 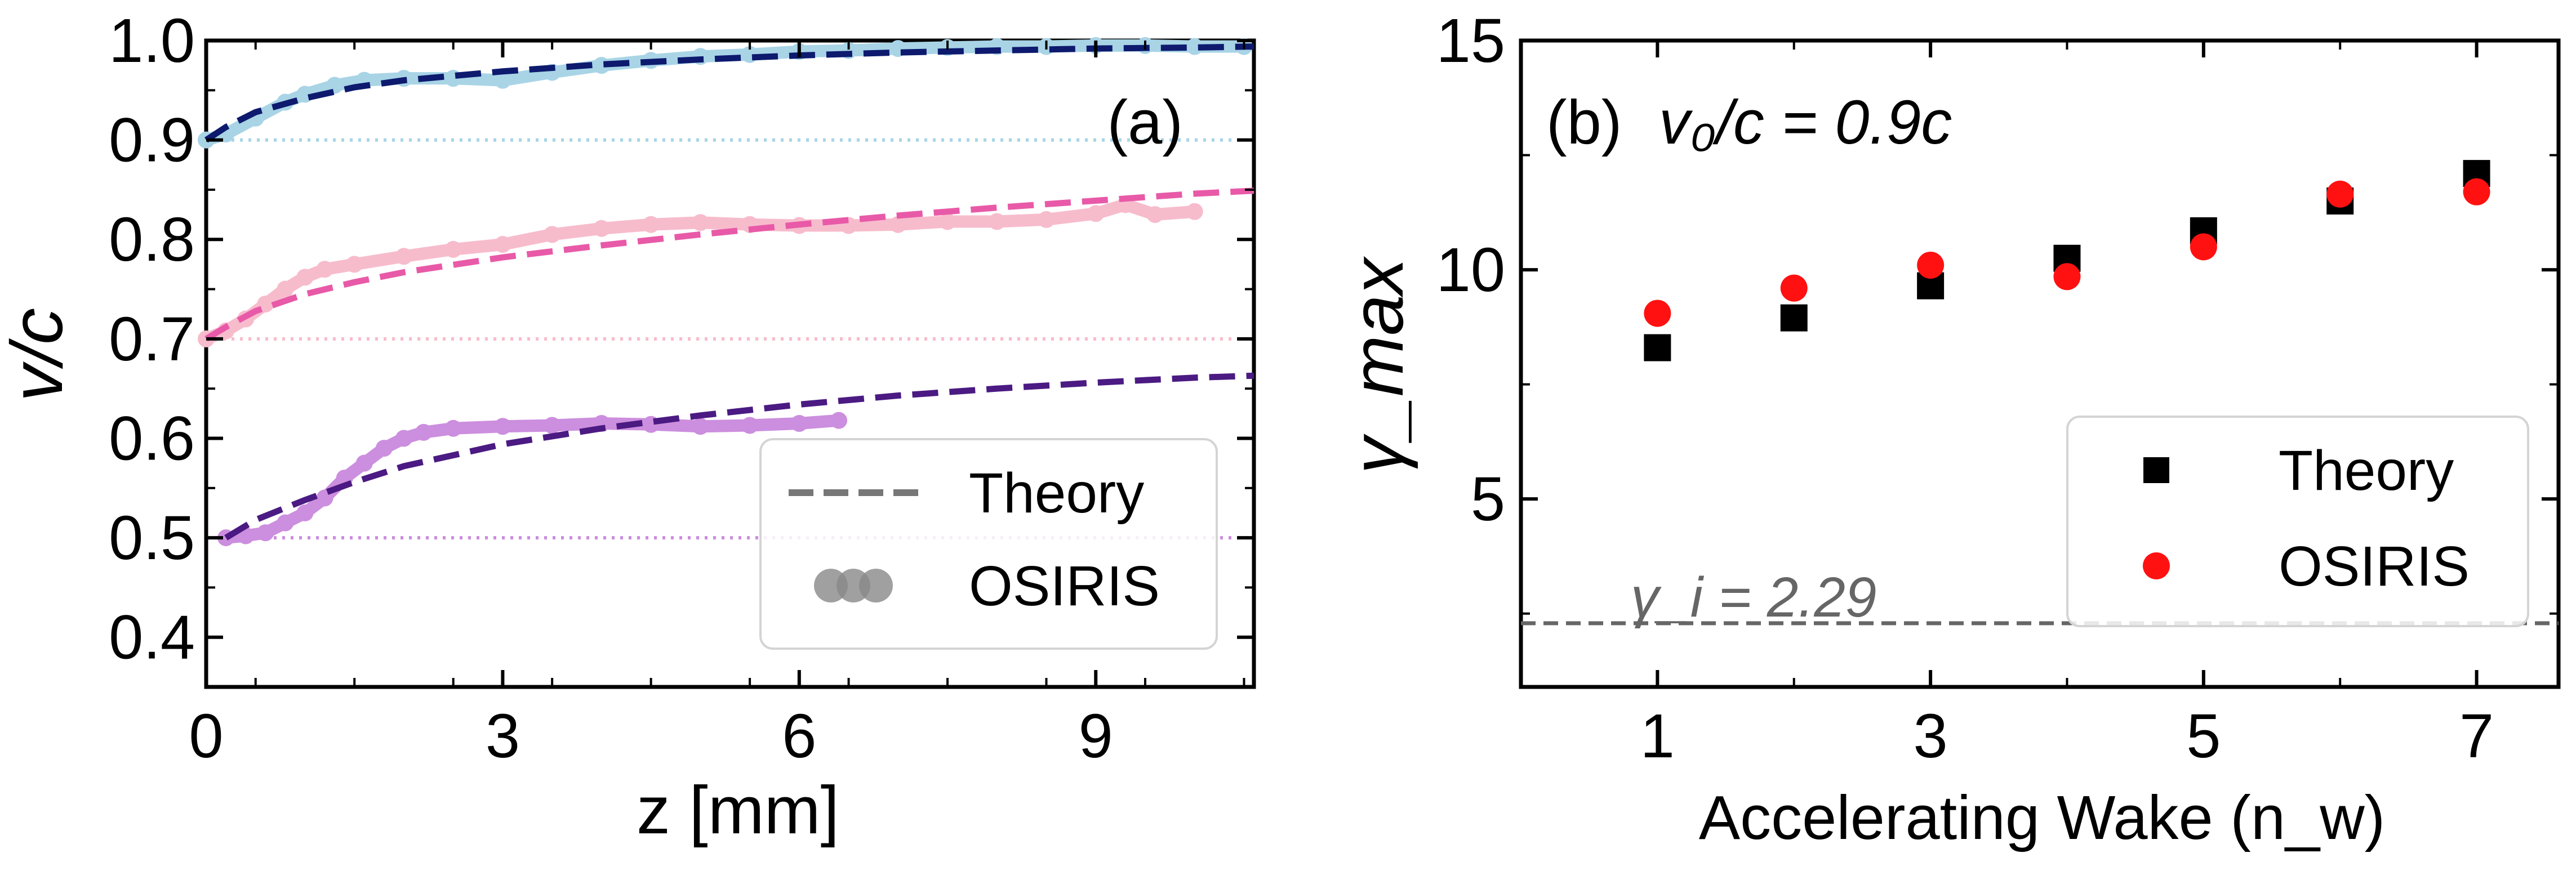 I want to click on panel-b-legend-osiris-label: OSIRIS, so click(x=2374, y=566).